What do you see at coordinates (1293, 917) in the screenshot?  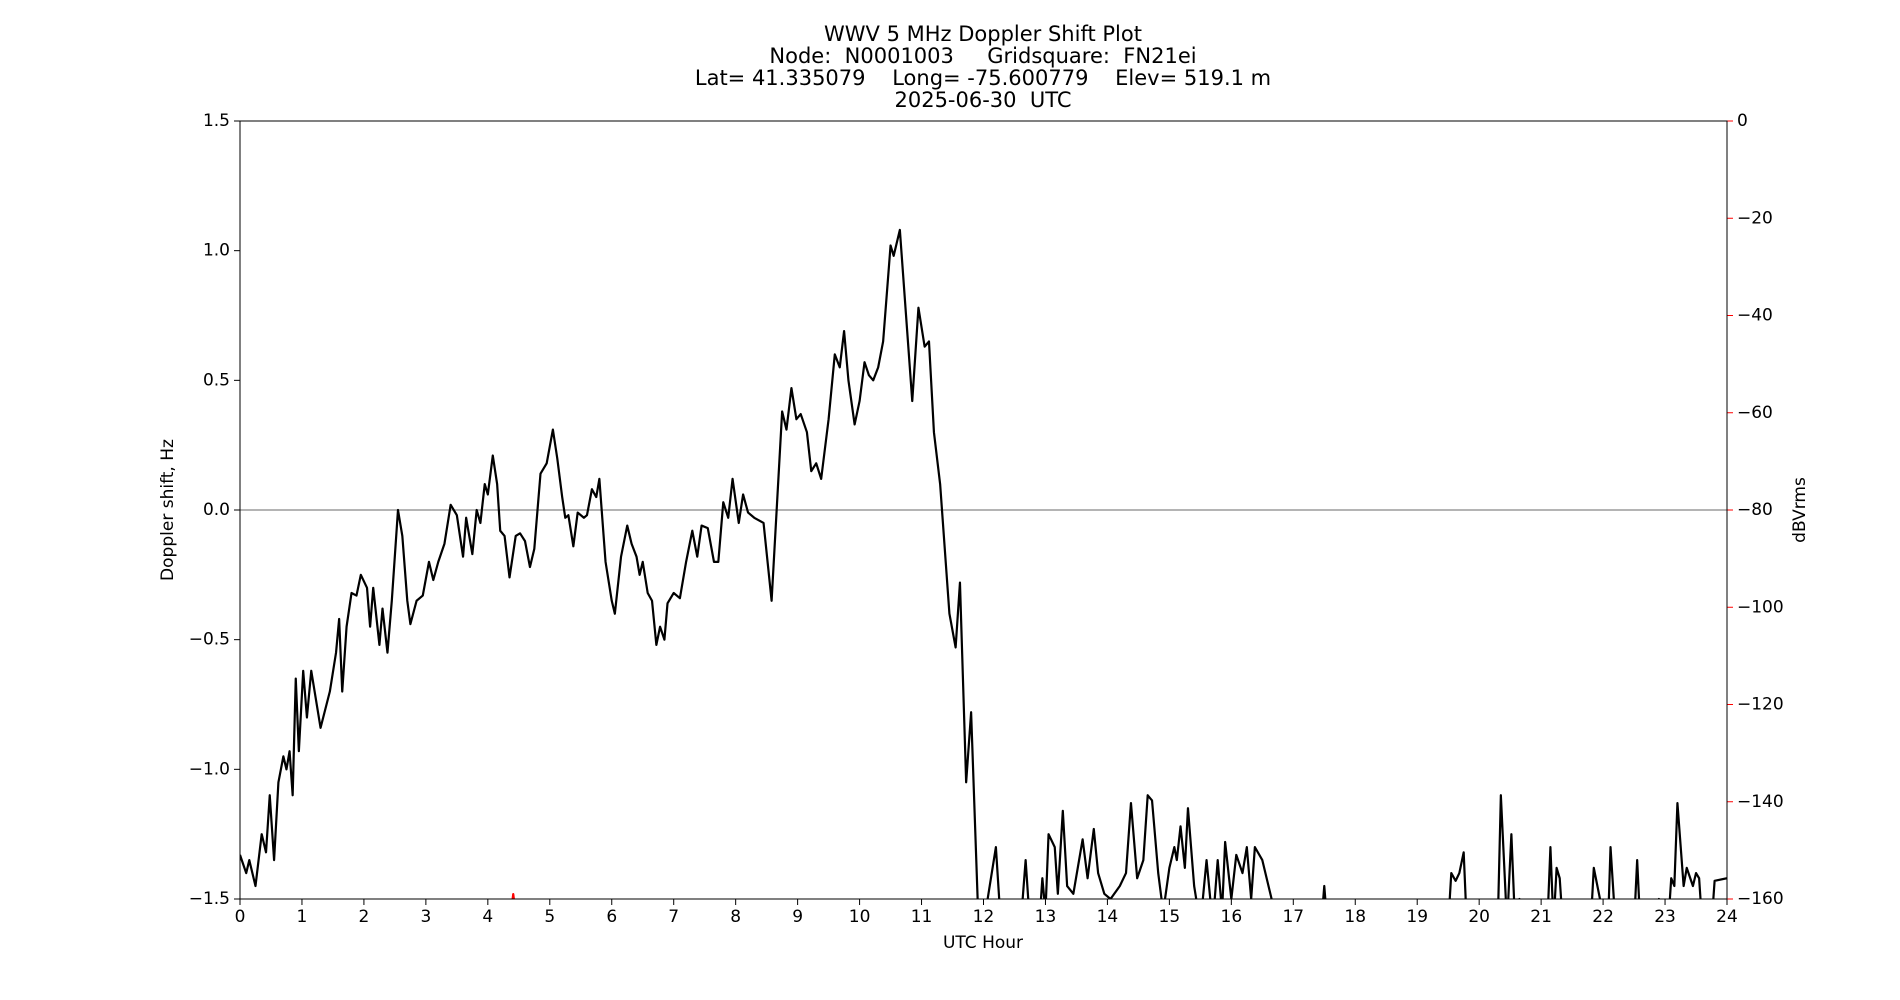 I see `x-tick-label: 17` at bounding box center [1293, 917].